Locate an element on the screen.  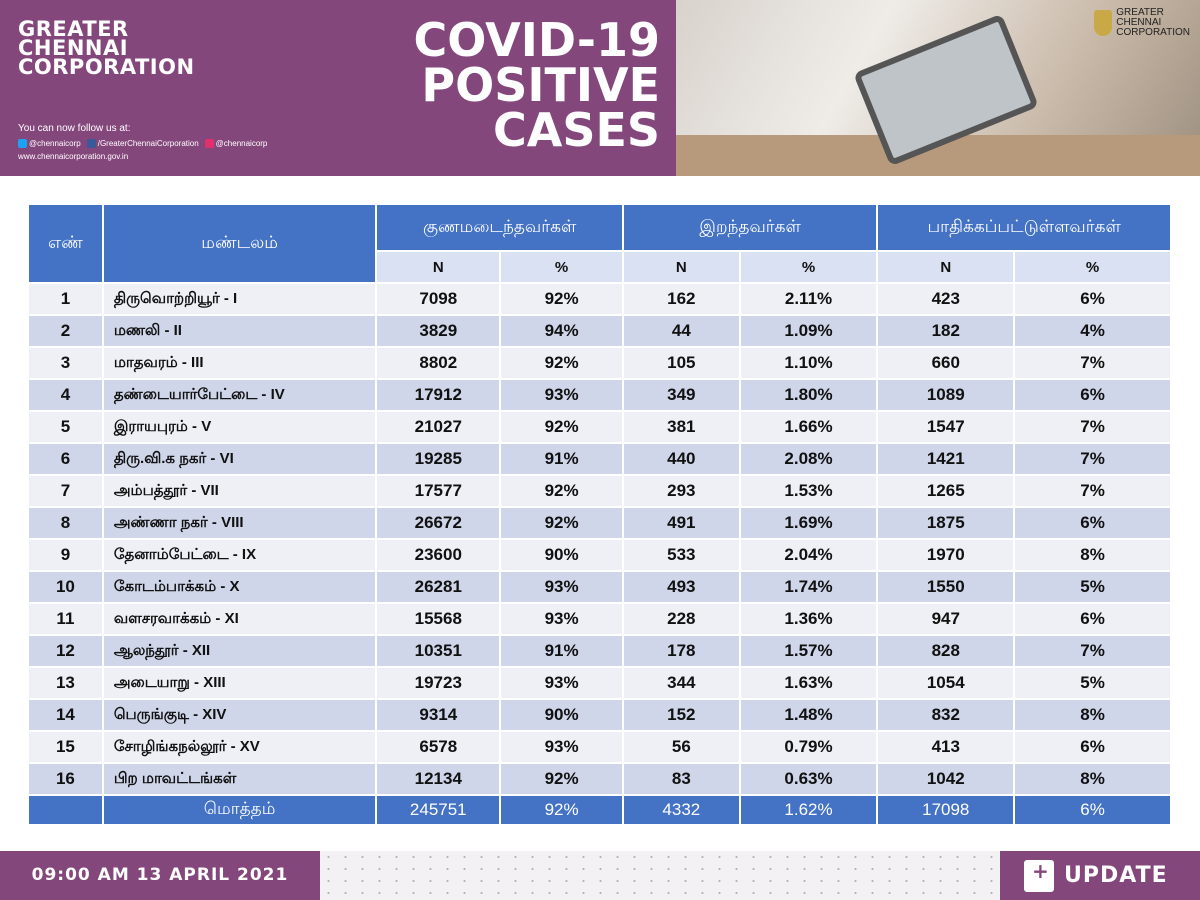
header-photo: GREATER CHENNAI CORPORATION is located at coordinates (938, 88).